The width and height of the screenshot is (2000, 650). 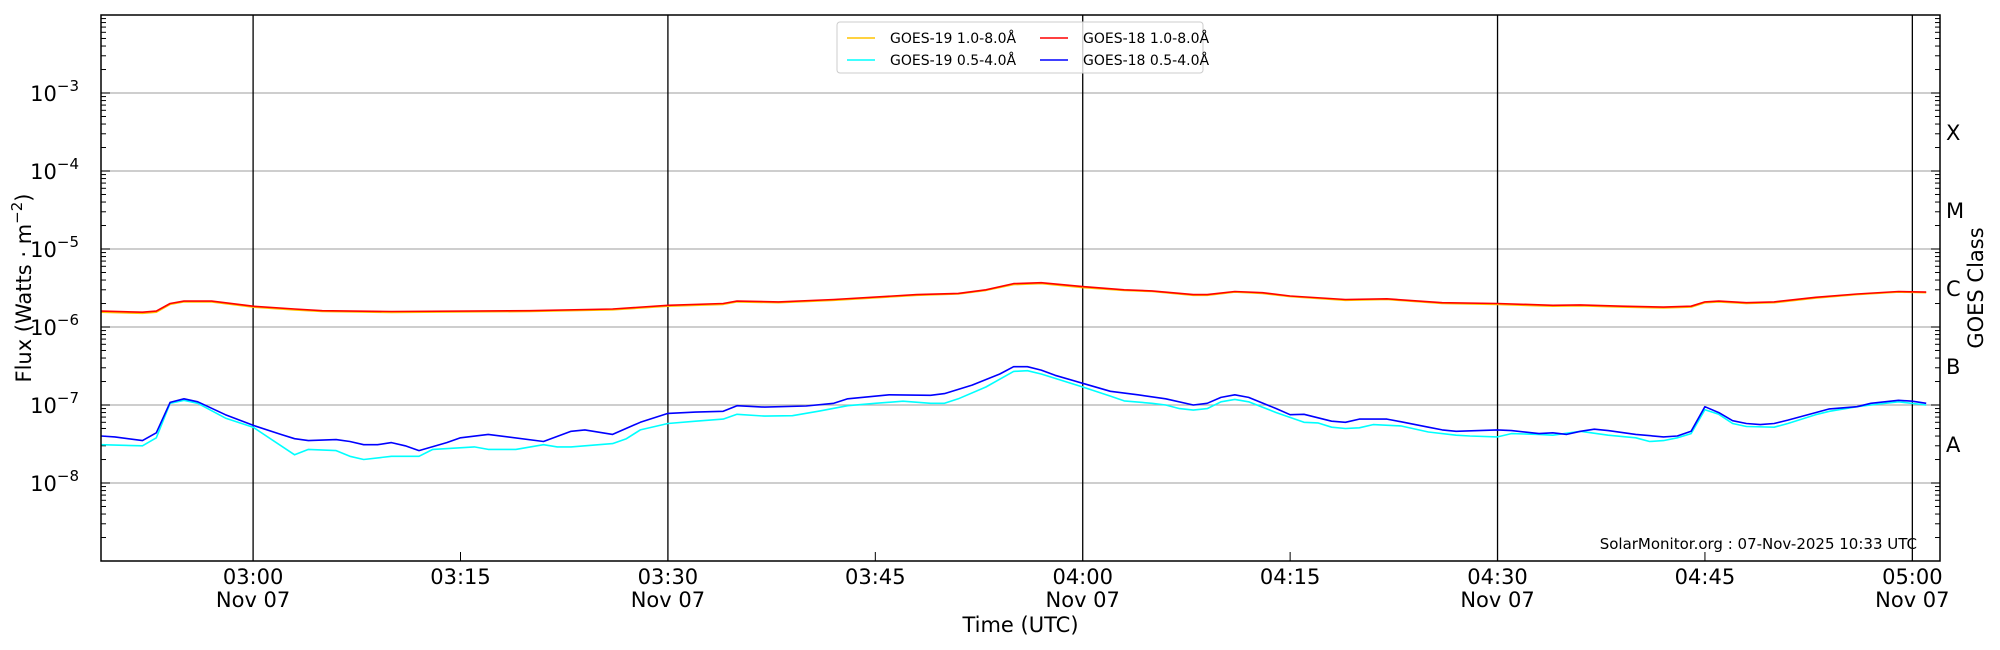 I want to click on y-tick-exponent: −4, so click(x=68, y=164).